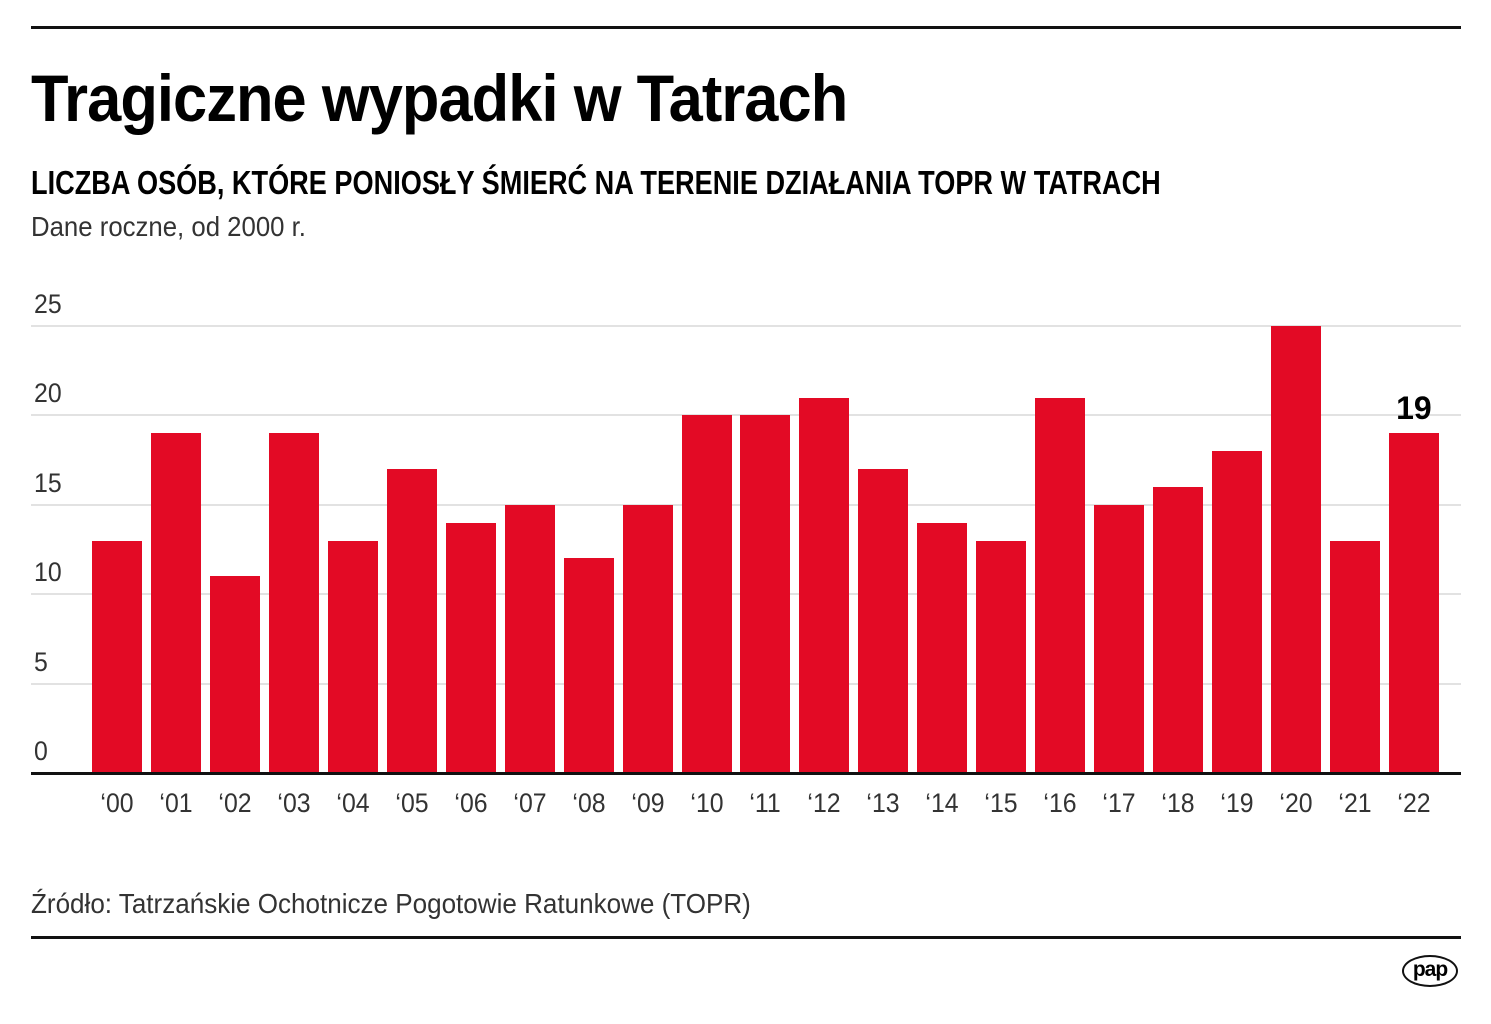  I want to click on x-tick-label: ‘08, so click(589, 803).